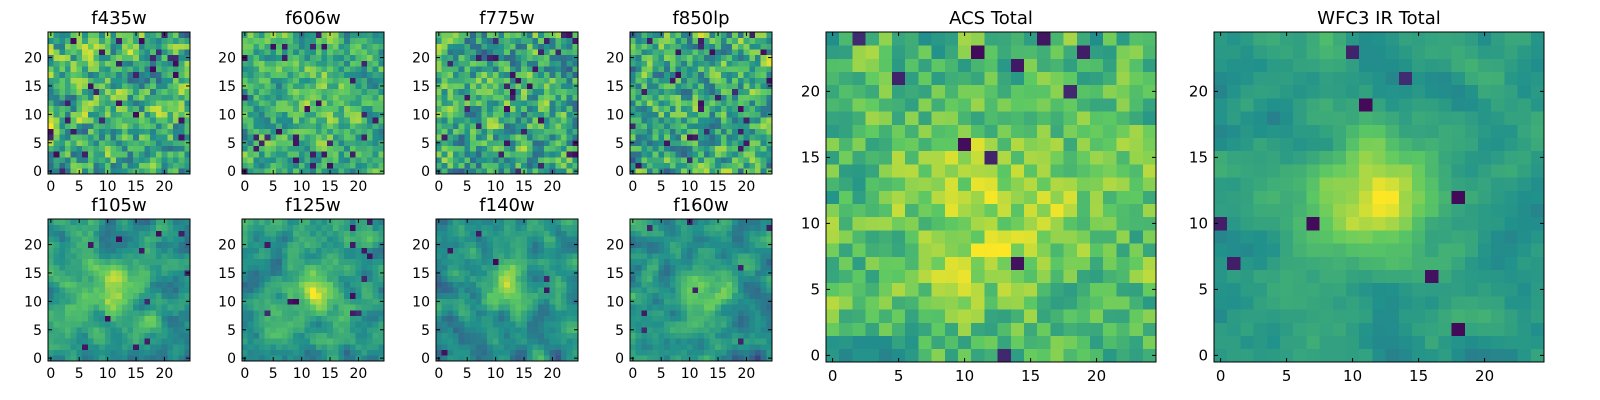  Describe the element at coordinates (108, 187) in the screenshot. I see `x-tick-label: 10` at that location.